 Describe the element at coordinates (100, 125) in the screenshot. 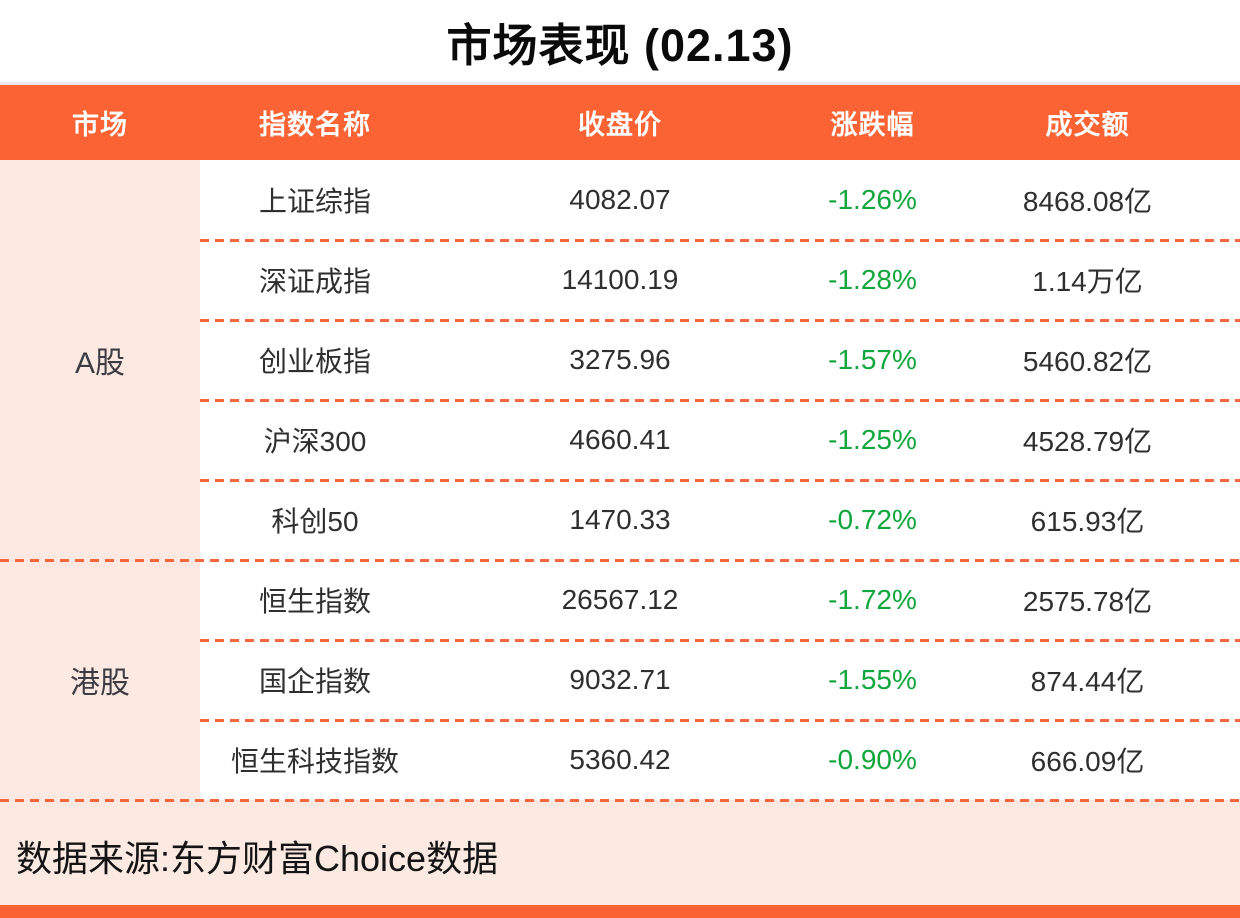

I see `column-header-market: 市场` at that location.